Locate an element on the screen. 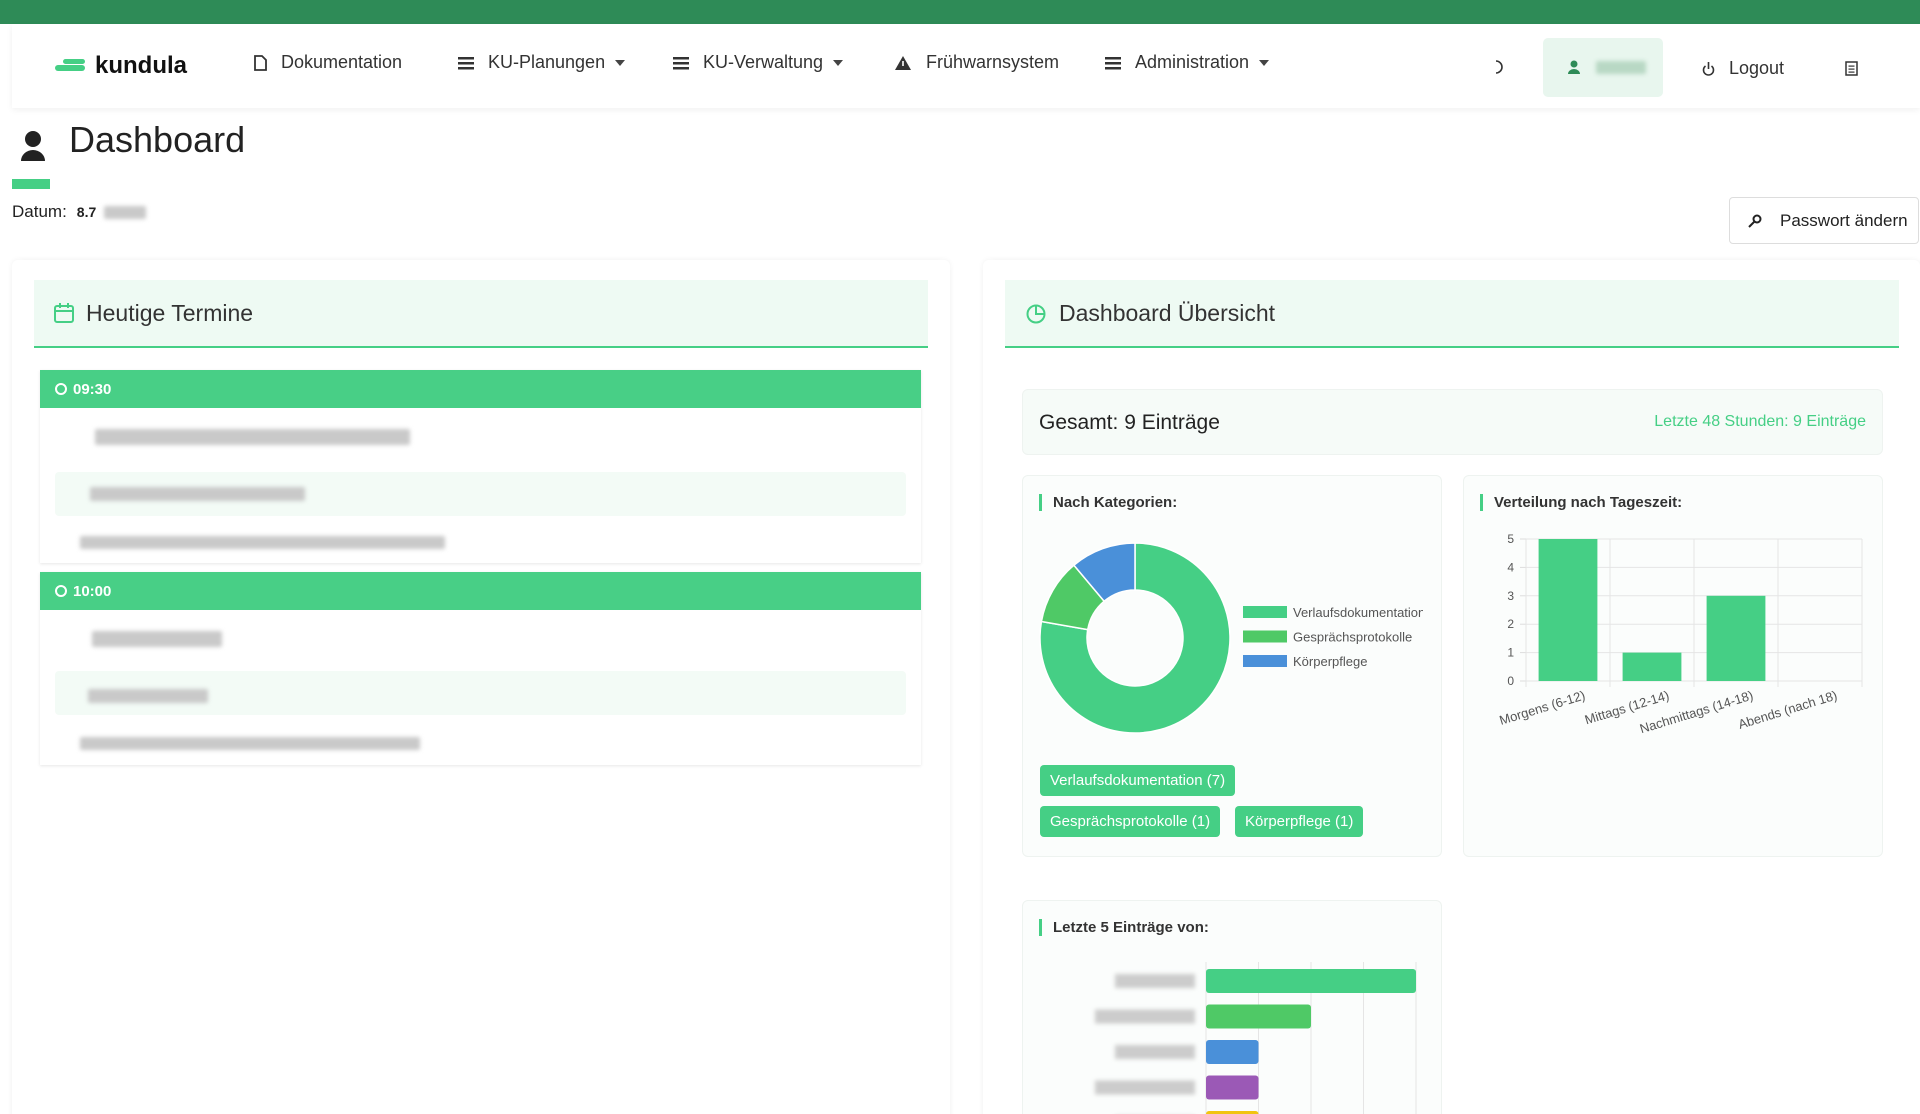 The image size is (1920, 1114). nav-item: Administration is located at coordinates (1187, 62).